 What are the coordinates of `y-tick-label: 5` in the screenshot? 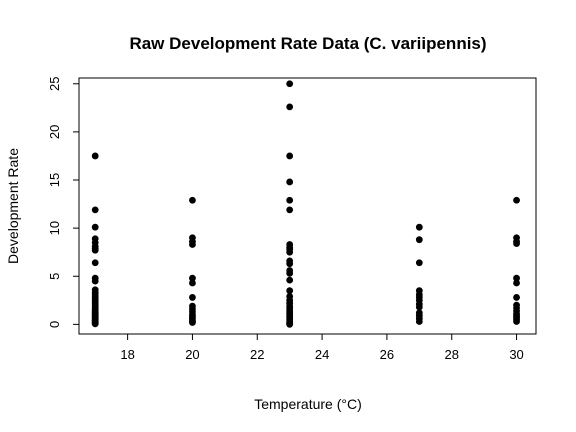 It's located at (54, 276).